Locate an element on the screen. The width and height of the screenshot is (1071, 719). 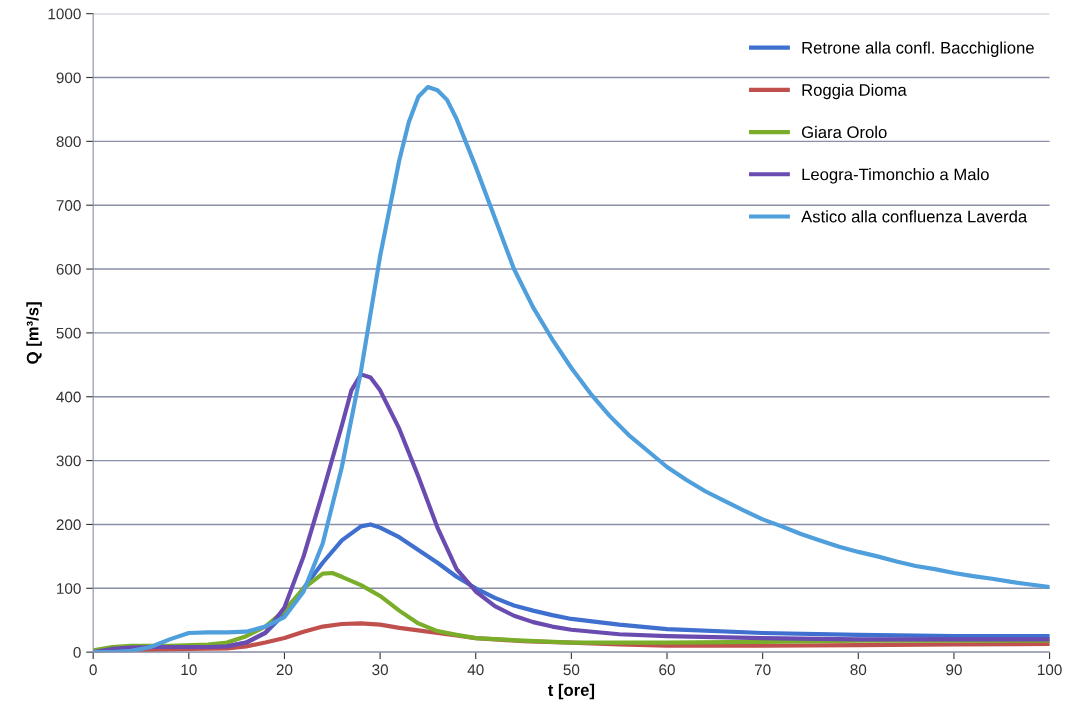
y-tick-label: 600 is located at coordinates (68, 269).